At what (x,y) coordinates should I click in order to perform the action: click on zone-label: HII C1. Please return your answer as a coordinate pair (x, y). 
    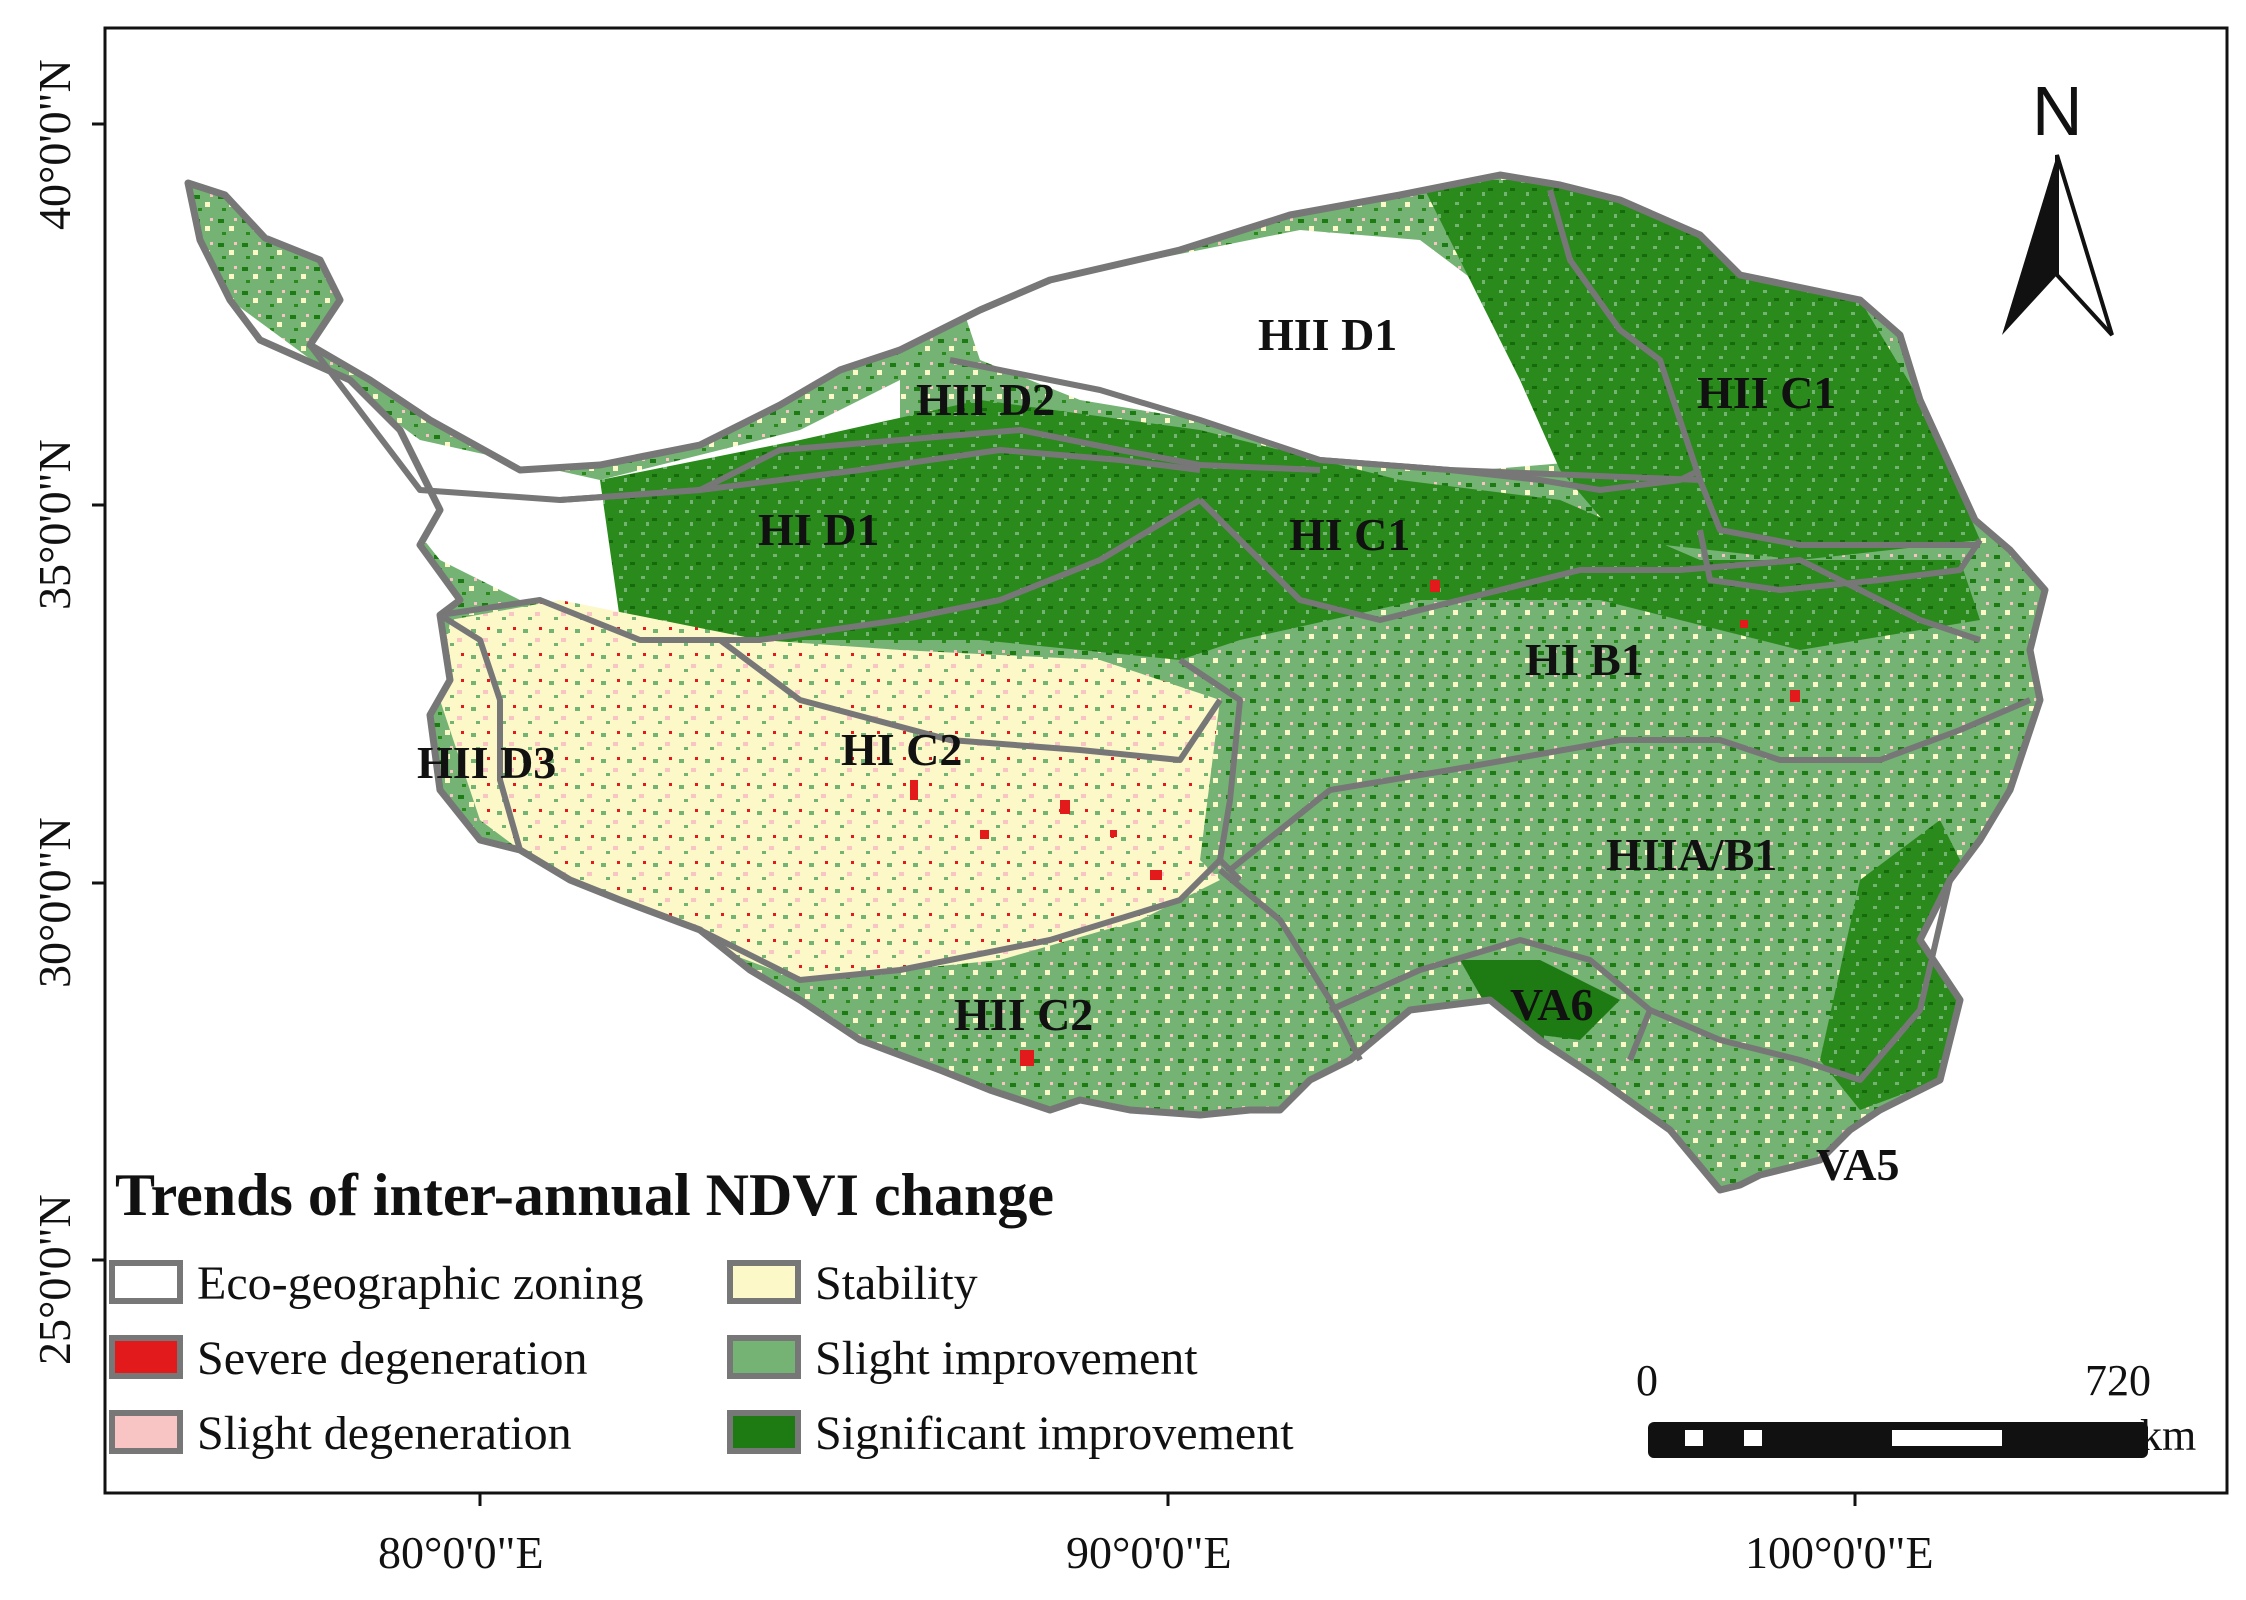
    Looking at the image, I should click on (1766, 392).